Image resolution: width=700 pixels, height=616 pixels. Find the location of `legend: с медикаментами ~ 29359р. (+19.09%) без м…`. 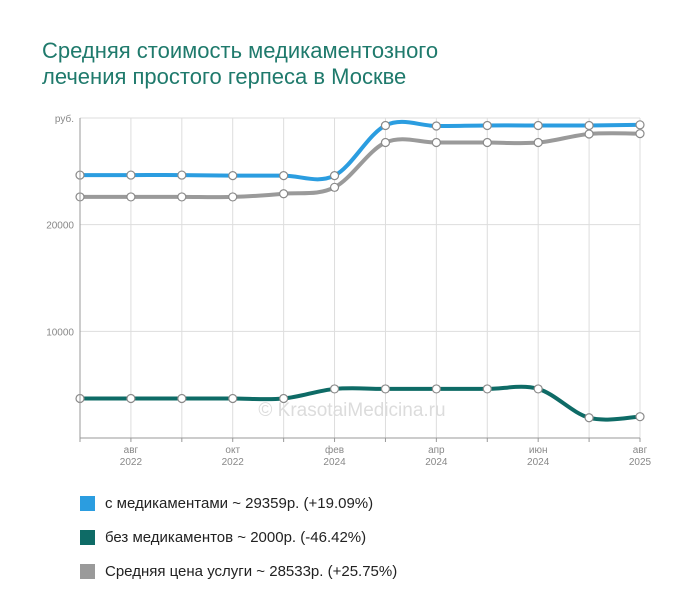

legend: с медикаментами ~ 29359р. (+19.09%) без м… is located at coordinates (238, 537).